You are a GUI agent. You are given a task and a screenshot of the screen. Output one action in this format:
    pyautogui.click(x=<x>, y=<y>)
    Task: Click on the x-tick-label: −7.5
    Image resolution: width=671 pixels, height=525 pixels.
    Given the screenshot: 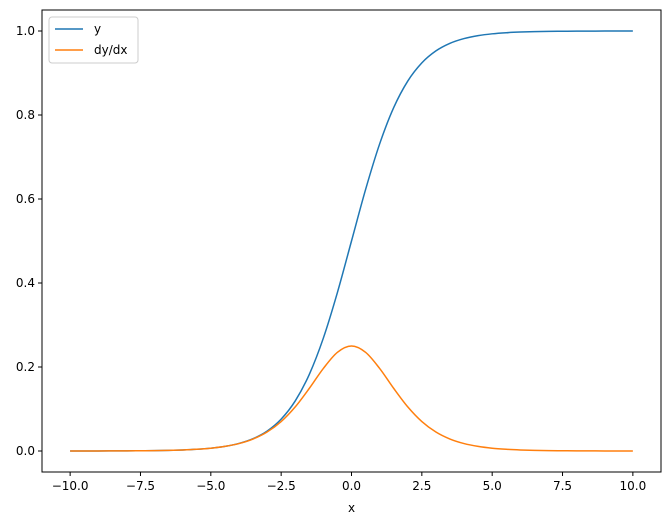 What is the action you would take?
    pyautogui.click(x=140, y=486)
    